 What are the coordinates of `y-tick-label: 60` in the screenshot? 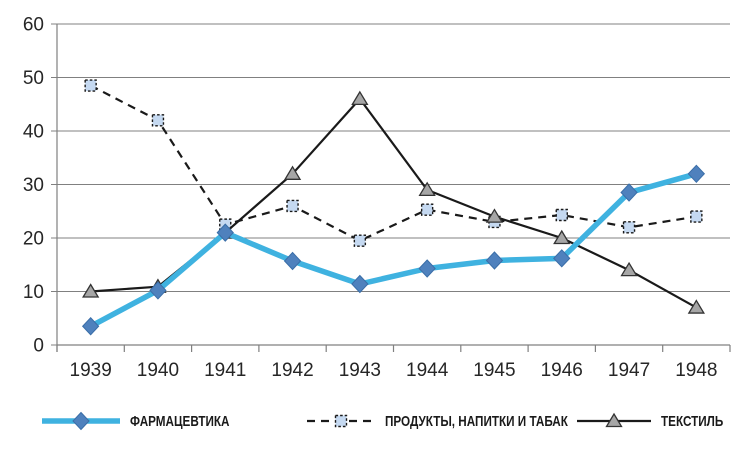 It's located at (33, 25).